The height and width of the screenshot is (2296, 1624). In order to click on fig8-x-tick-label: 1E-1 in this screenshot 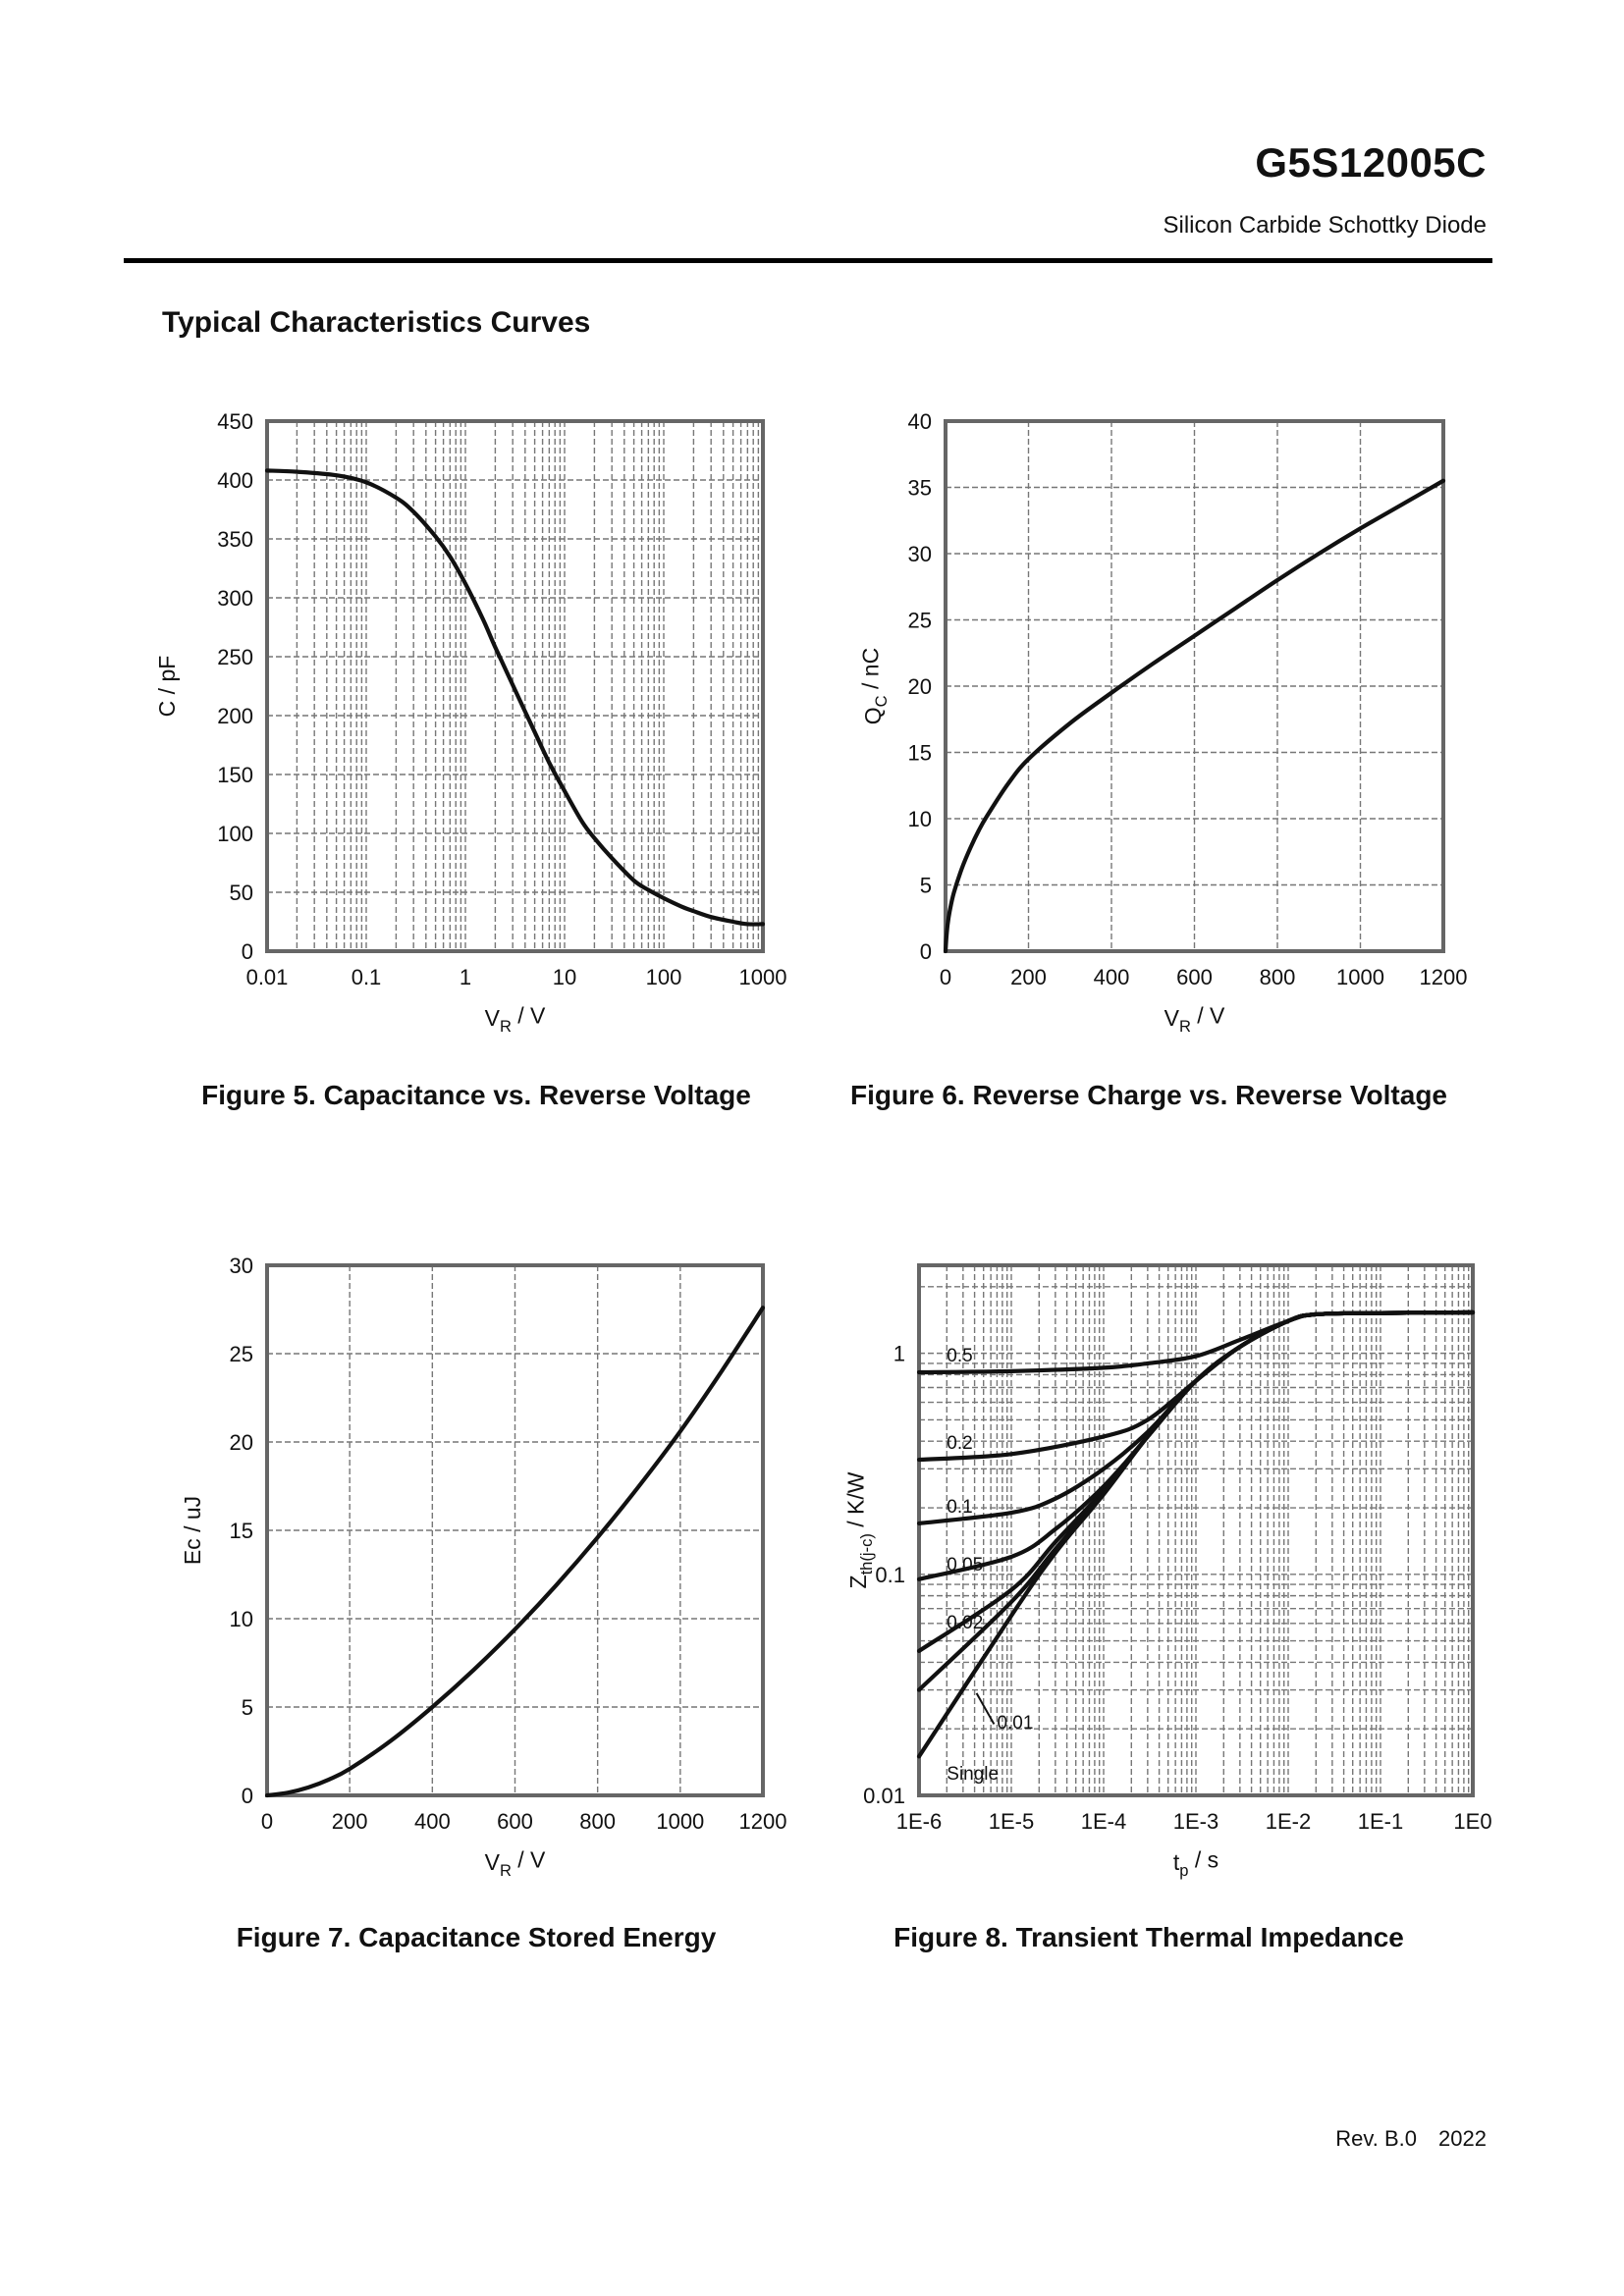, I will do `click(1380, 1822)`.